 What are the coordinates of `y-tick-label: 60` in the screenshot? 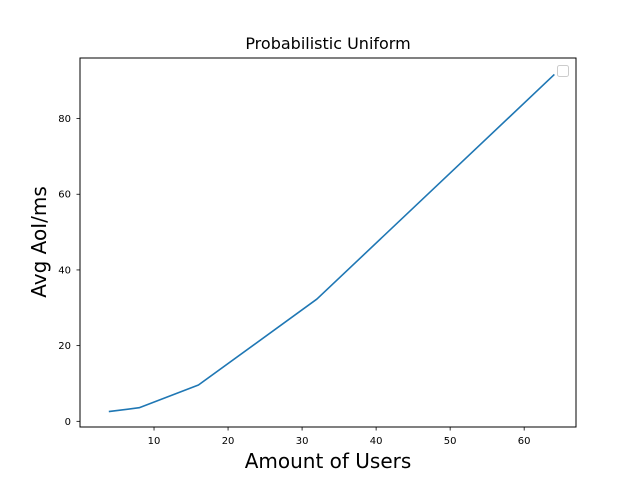 It's located at (64, 195).